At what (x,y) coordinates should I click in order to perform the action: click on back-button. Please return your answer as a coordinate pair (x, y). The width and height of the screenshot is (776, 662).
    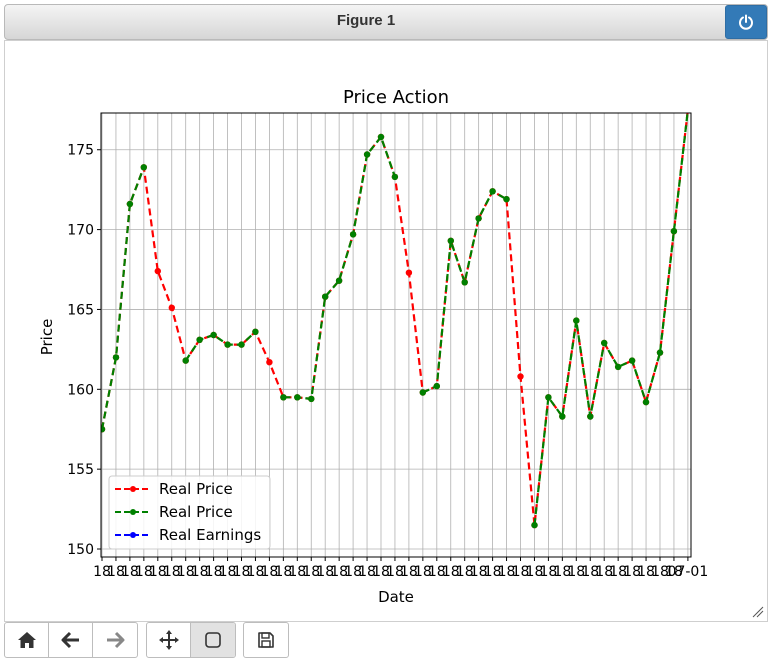
    Looking at the image, I should click on (71, 640).